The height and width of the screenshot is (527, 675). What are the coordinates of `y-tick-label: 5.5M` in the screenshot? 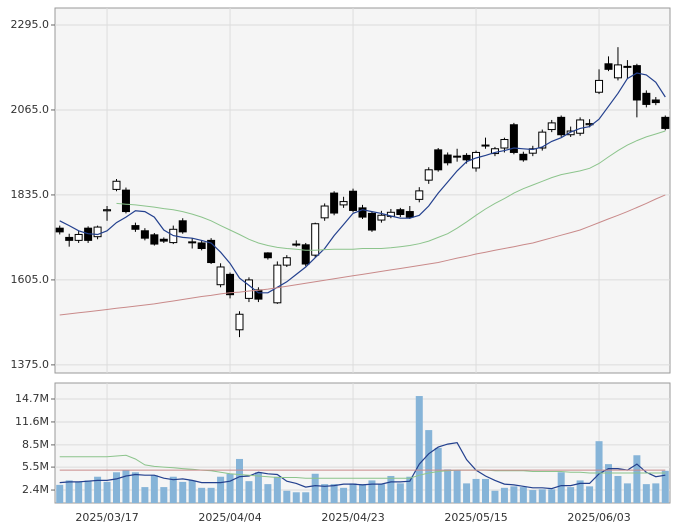 It's located at (35, 466).